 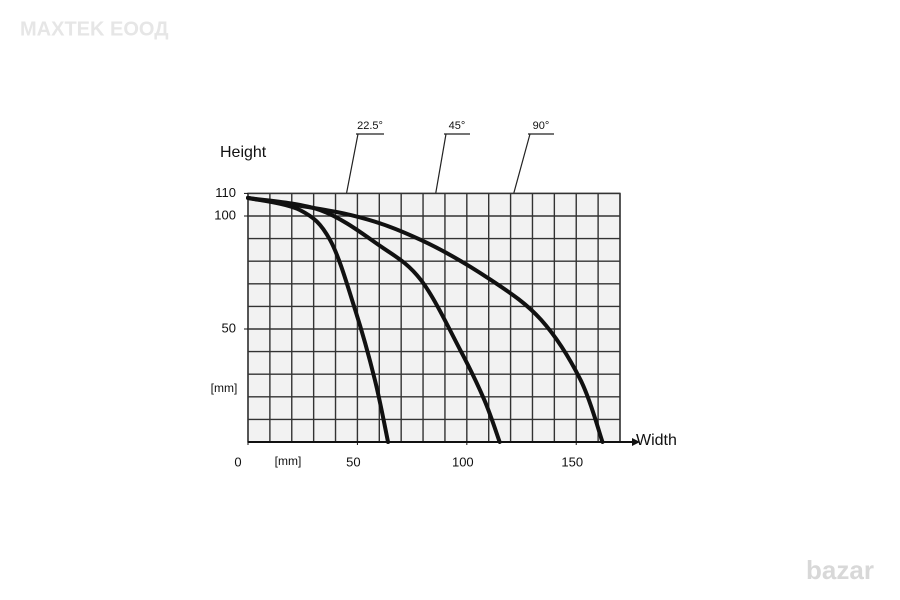 What do you see at coordinates (840, 570) in the screenshot?
I see `logo: bazar` at bounding box center [840, 570].